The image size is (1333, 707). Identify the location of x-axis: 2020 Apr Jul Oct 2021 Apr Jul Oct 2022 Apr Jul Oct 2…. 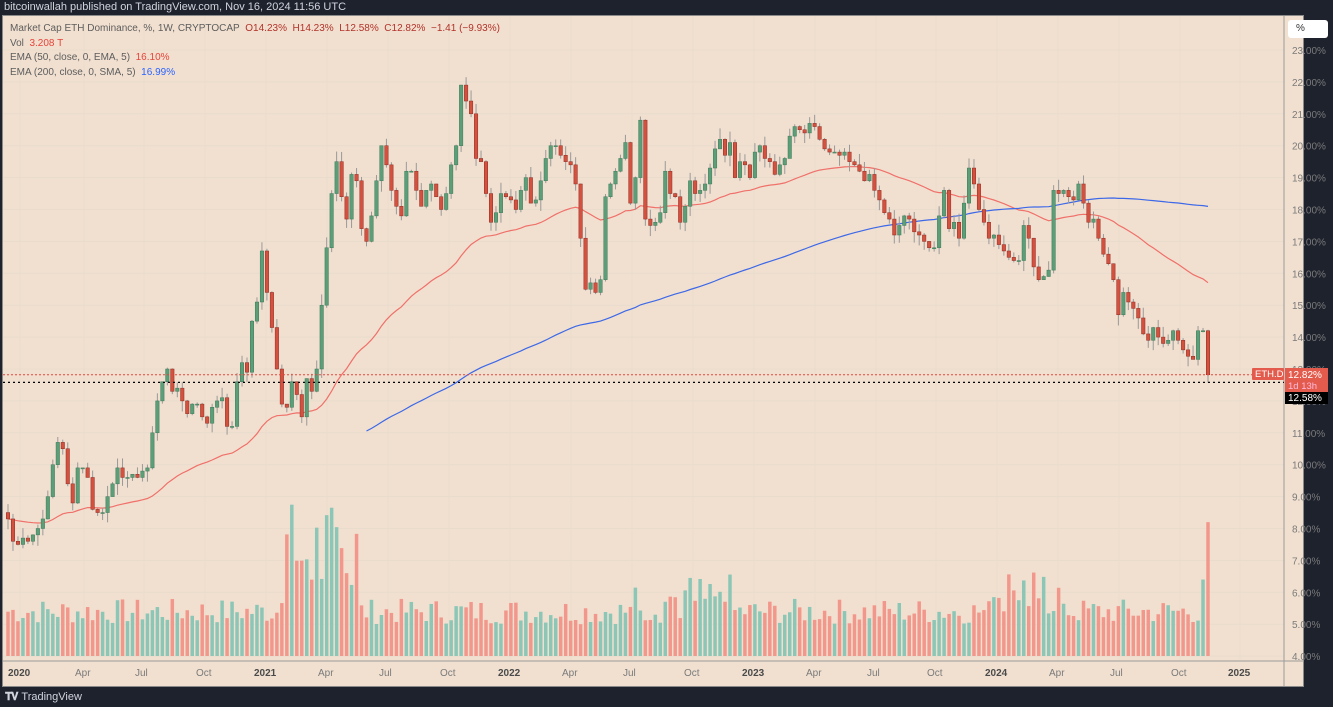
(629, 673).